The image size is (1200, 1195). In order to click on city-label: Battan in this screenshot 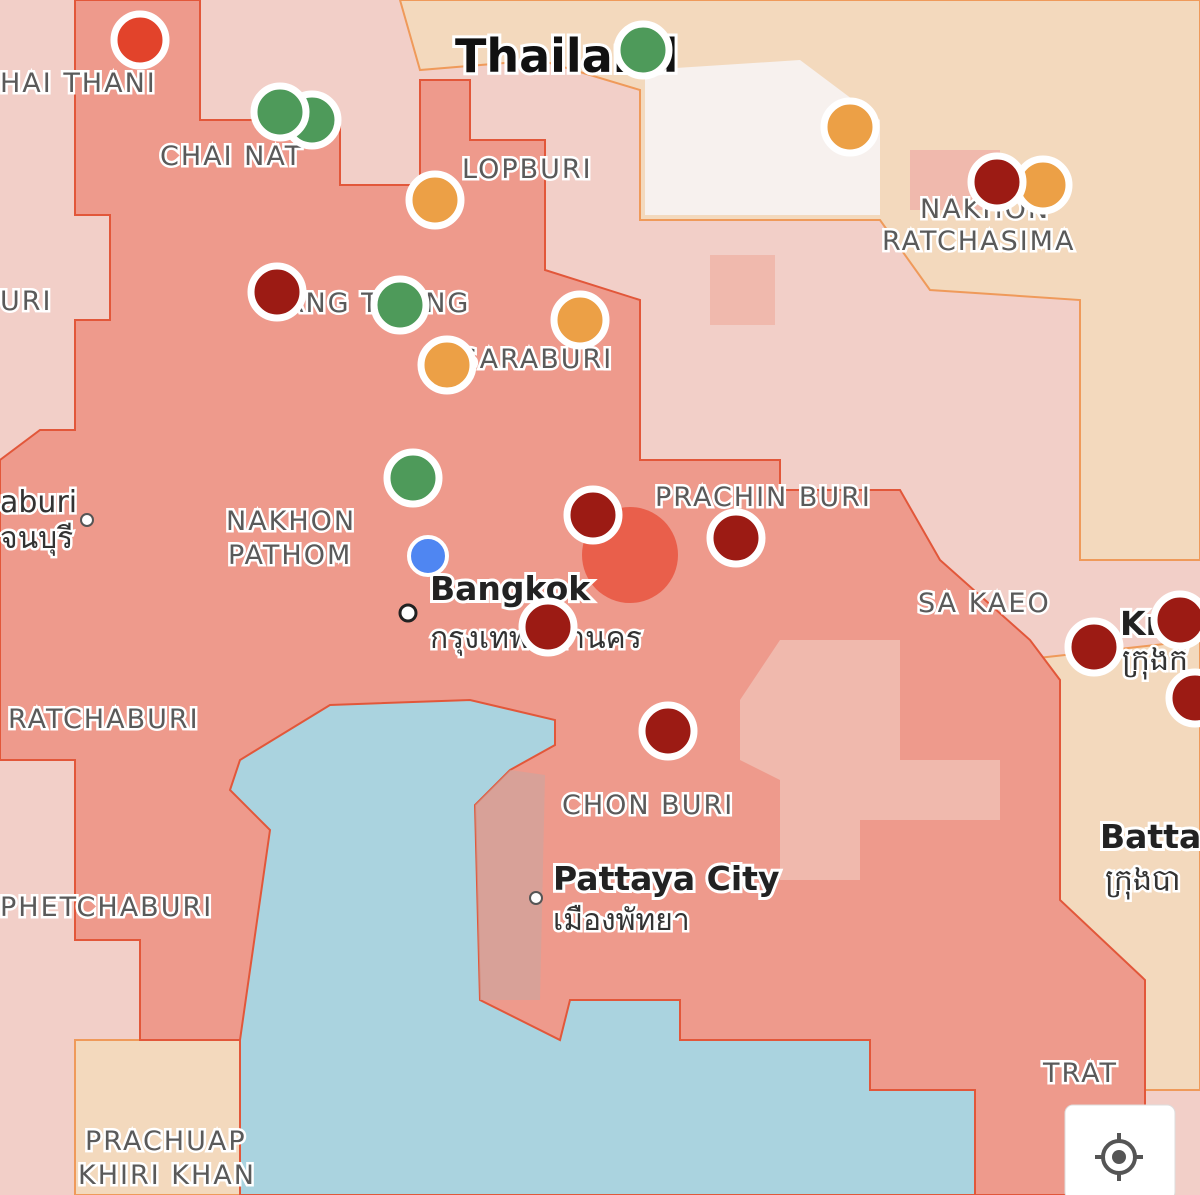, I will do `click(1150, 836)`.